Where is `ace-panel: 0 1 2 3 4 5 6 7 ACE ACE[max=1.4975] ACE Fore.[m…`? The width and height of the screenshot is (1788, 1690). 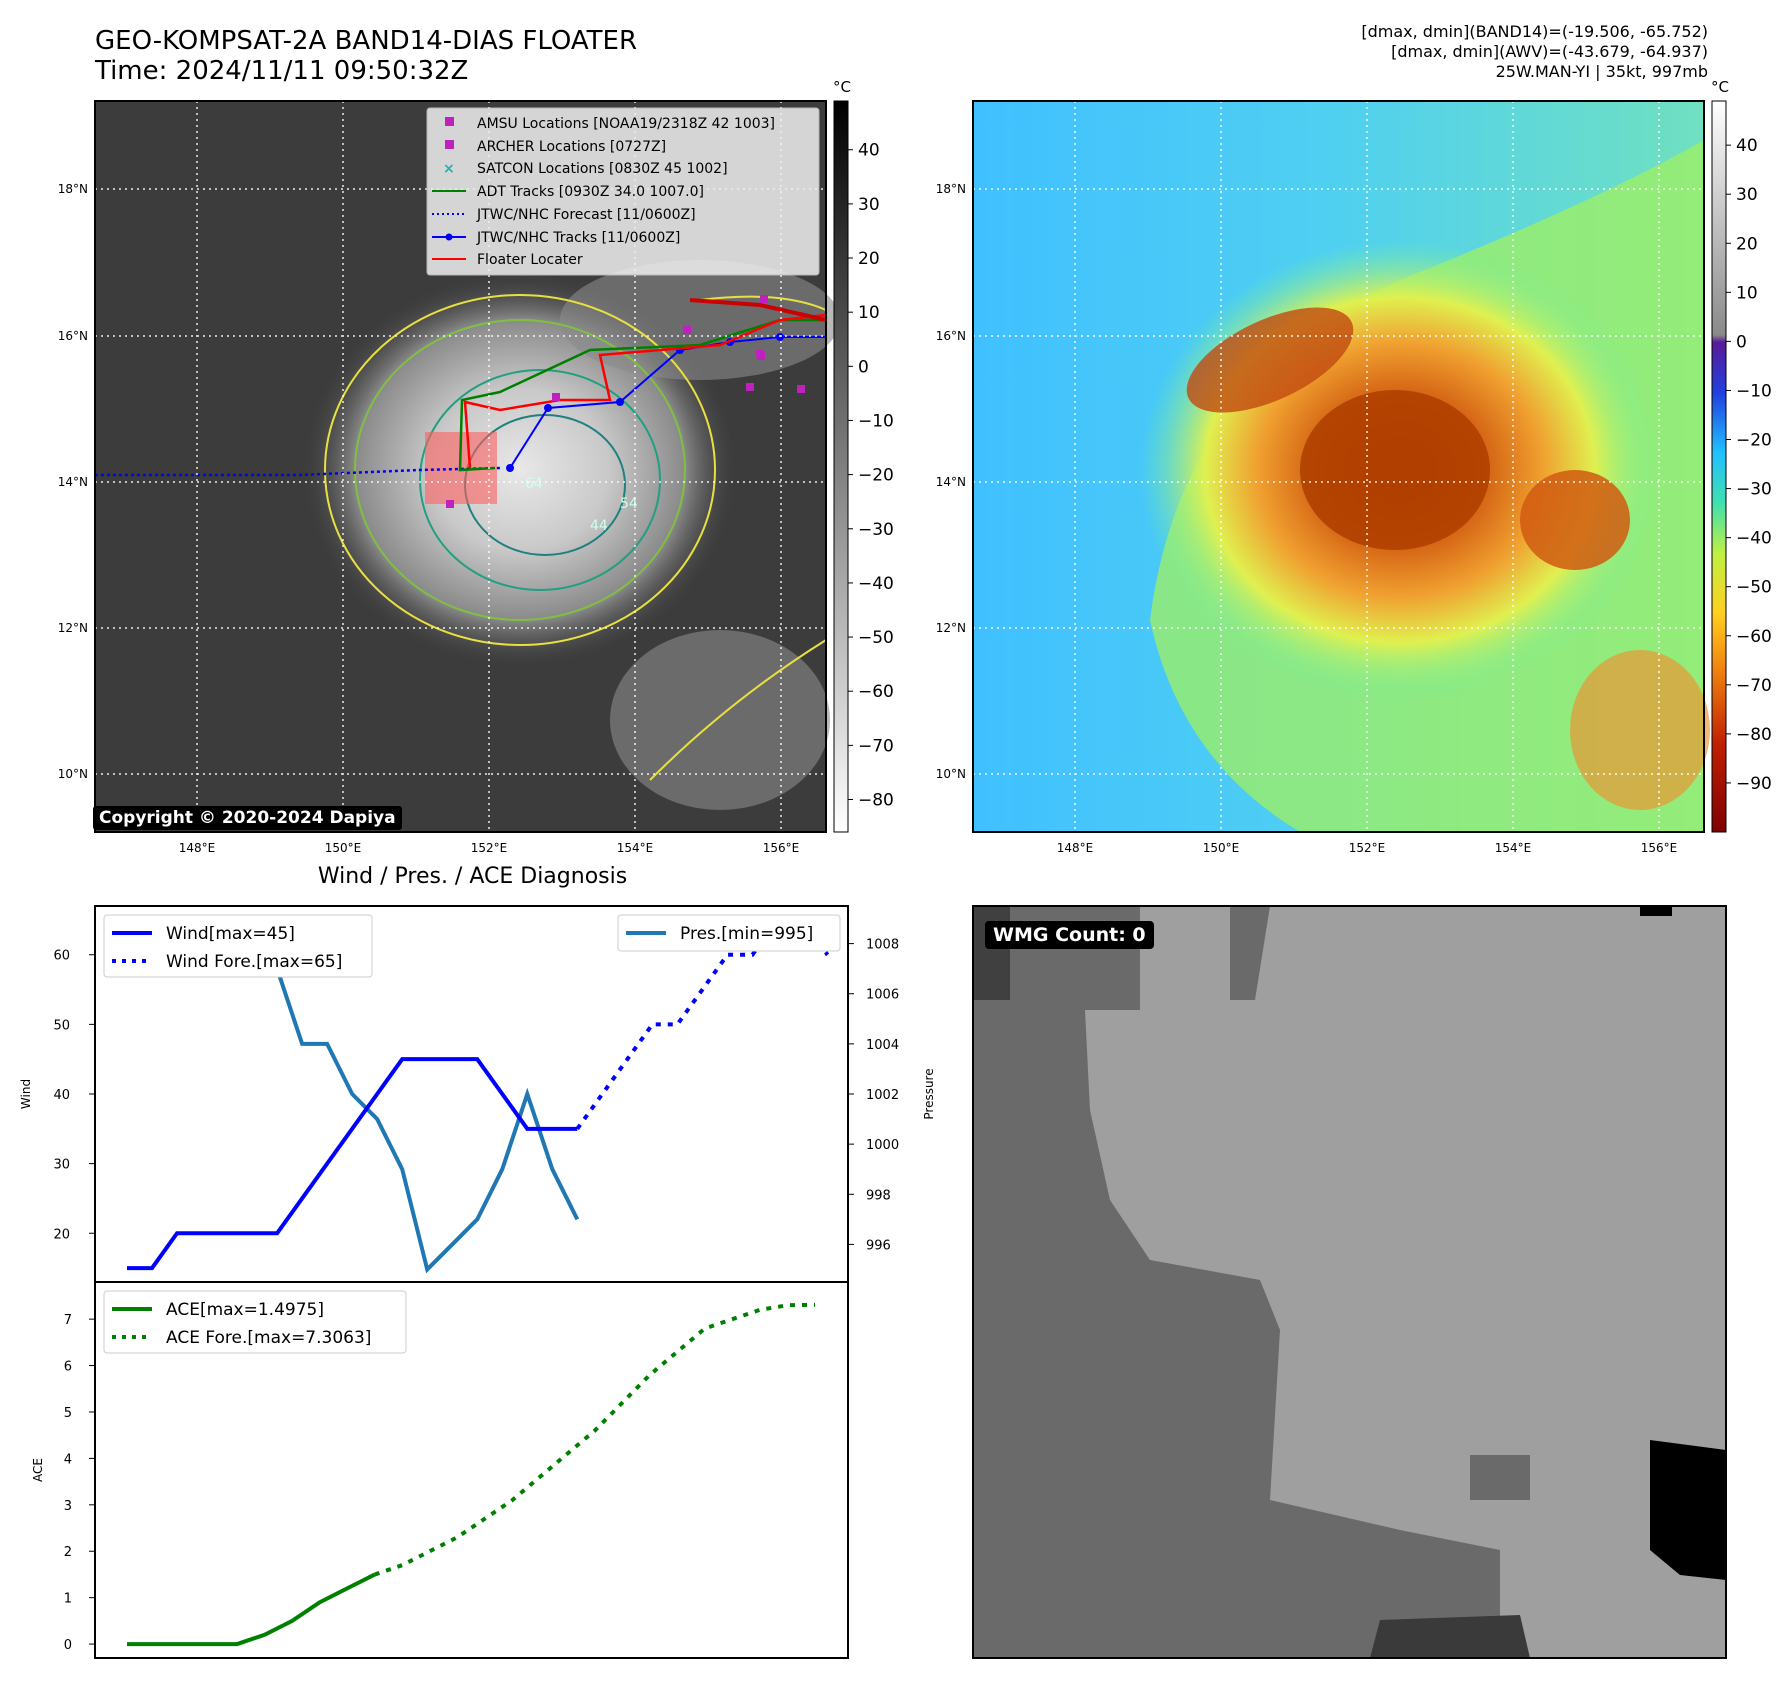
ace-panel: 0 1 2 3 4 5 6 7 ACE ACE[max=1.4975] ACE Fore.[m… is located at coordinates (440, 1470).